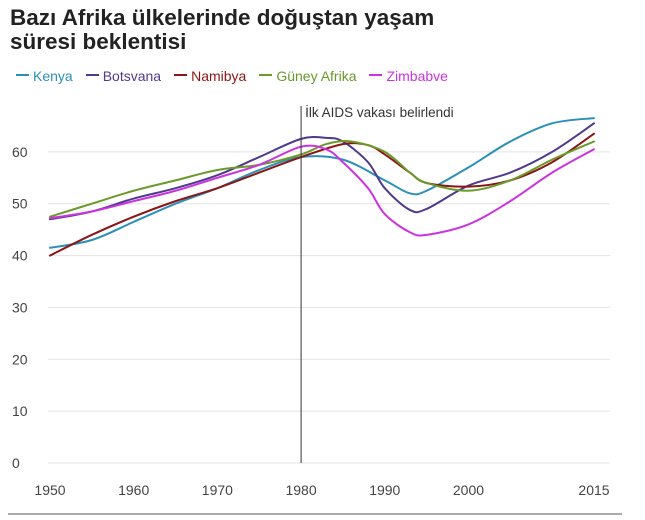  I want to click on legend-item-g-ney-afrika: Güney Afrika, so click(307, 76).